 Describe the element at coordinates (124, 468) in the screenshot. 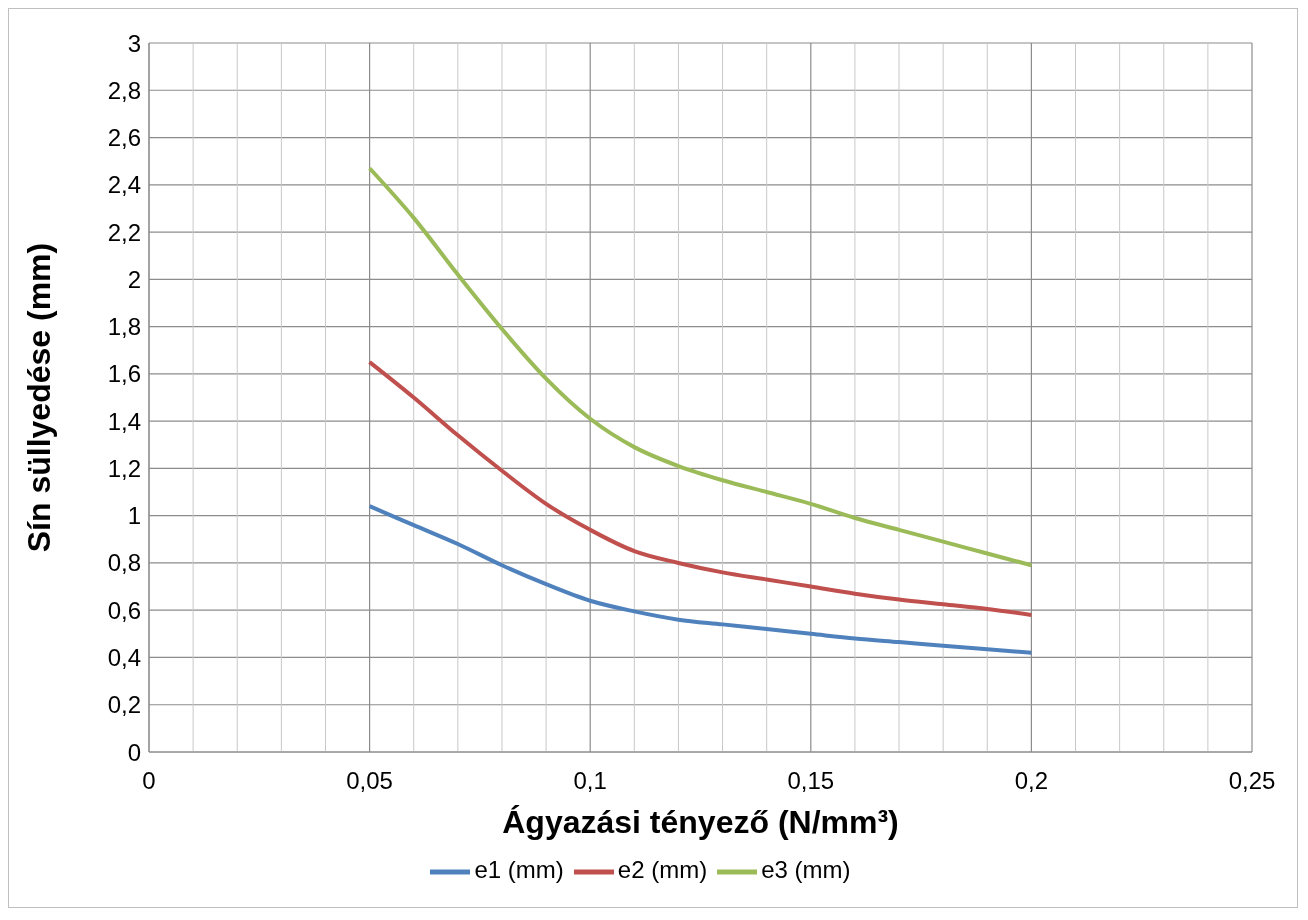

I see `y-tick-label: 1,2` at that location.